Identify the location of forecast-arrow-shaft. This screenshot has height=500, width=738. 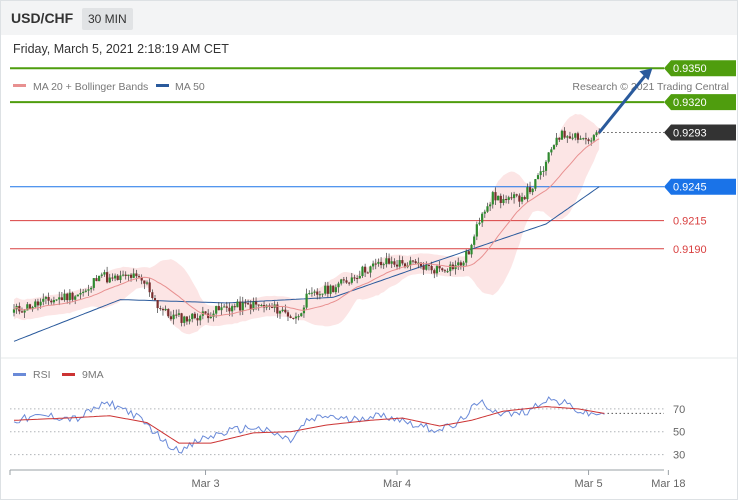
(623, 103).